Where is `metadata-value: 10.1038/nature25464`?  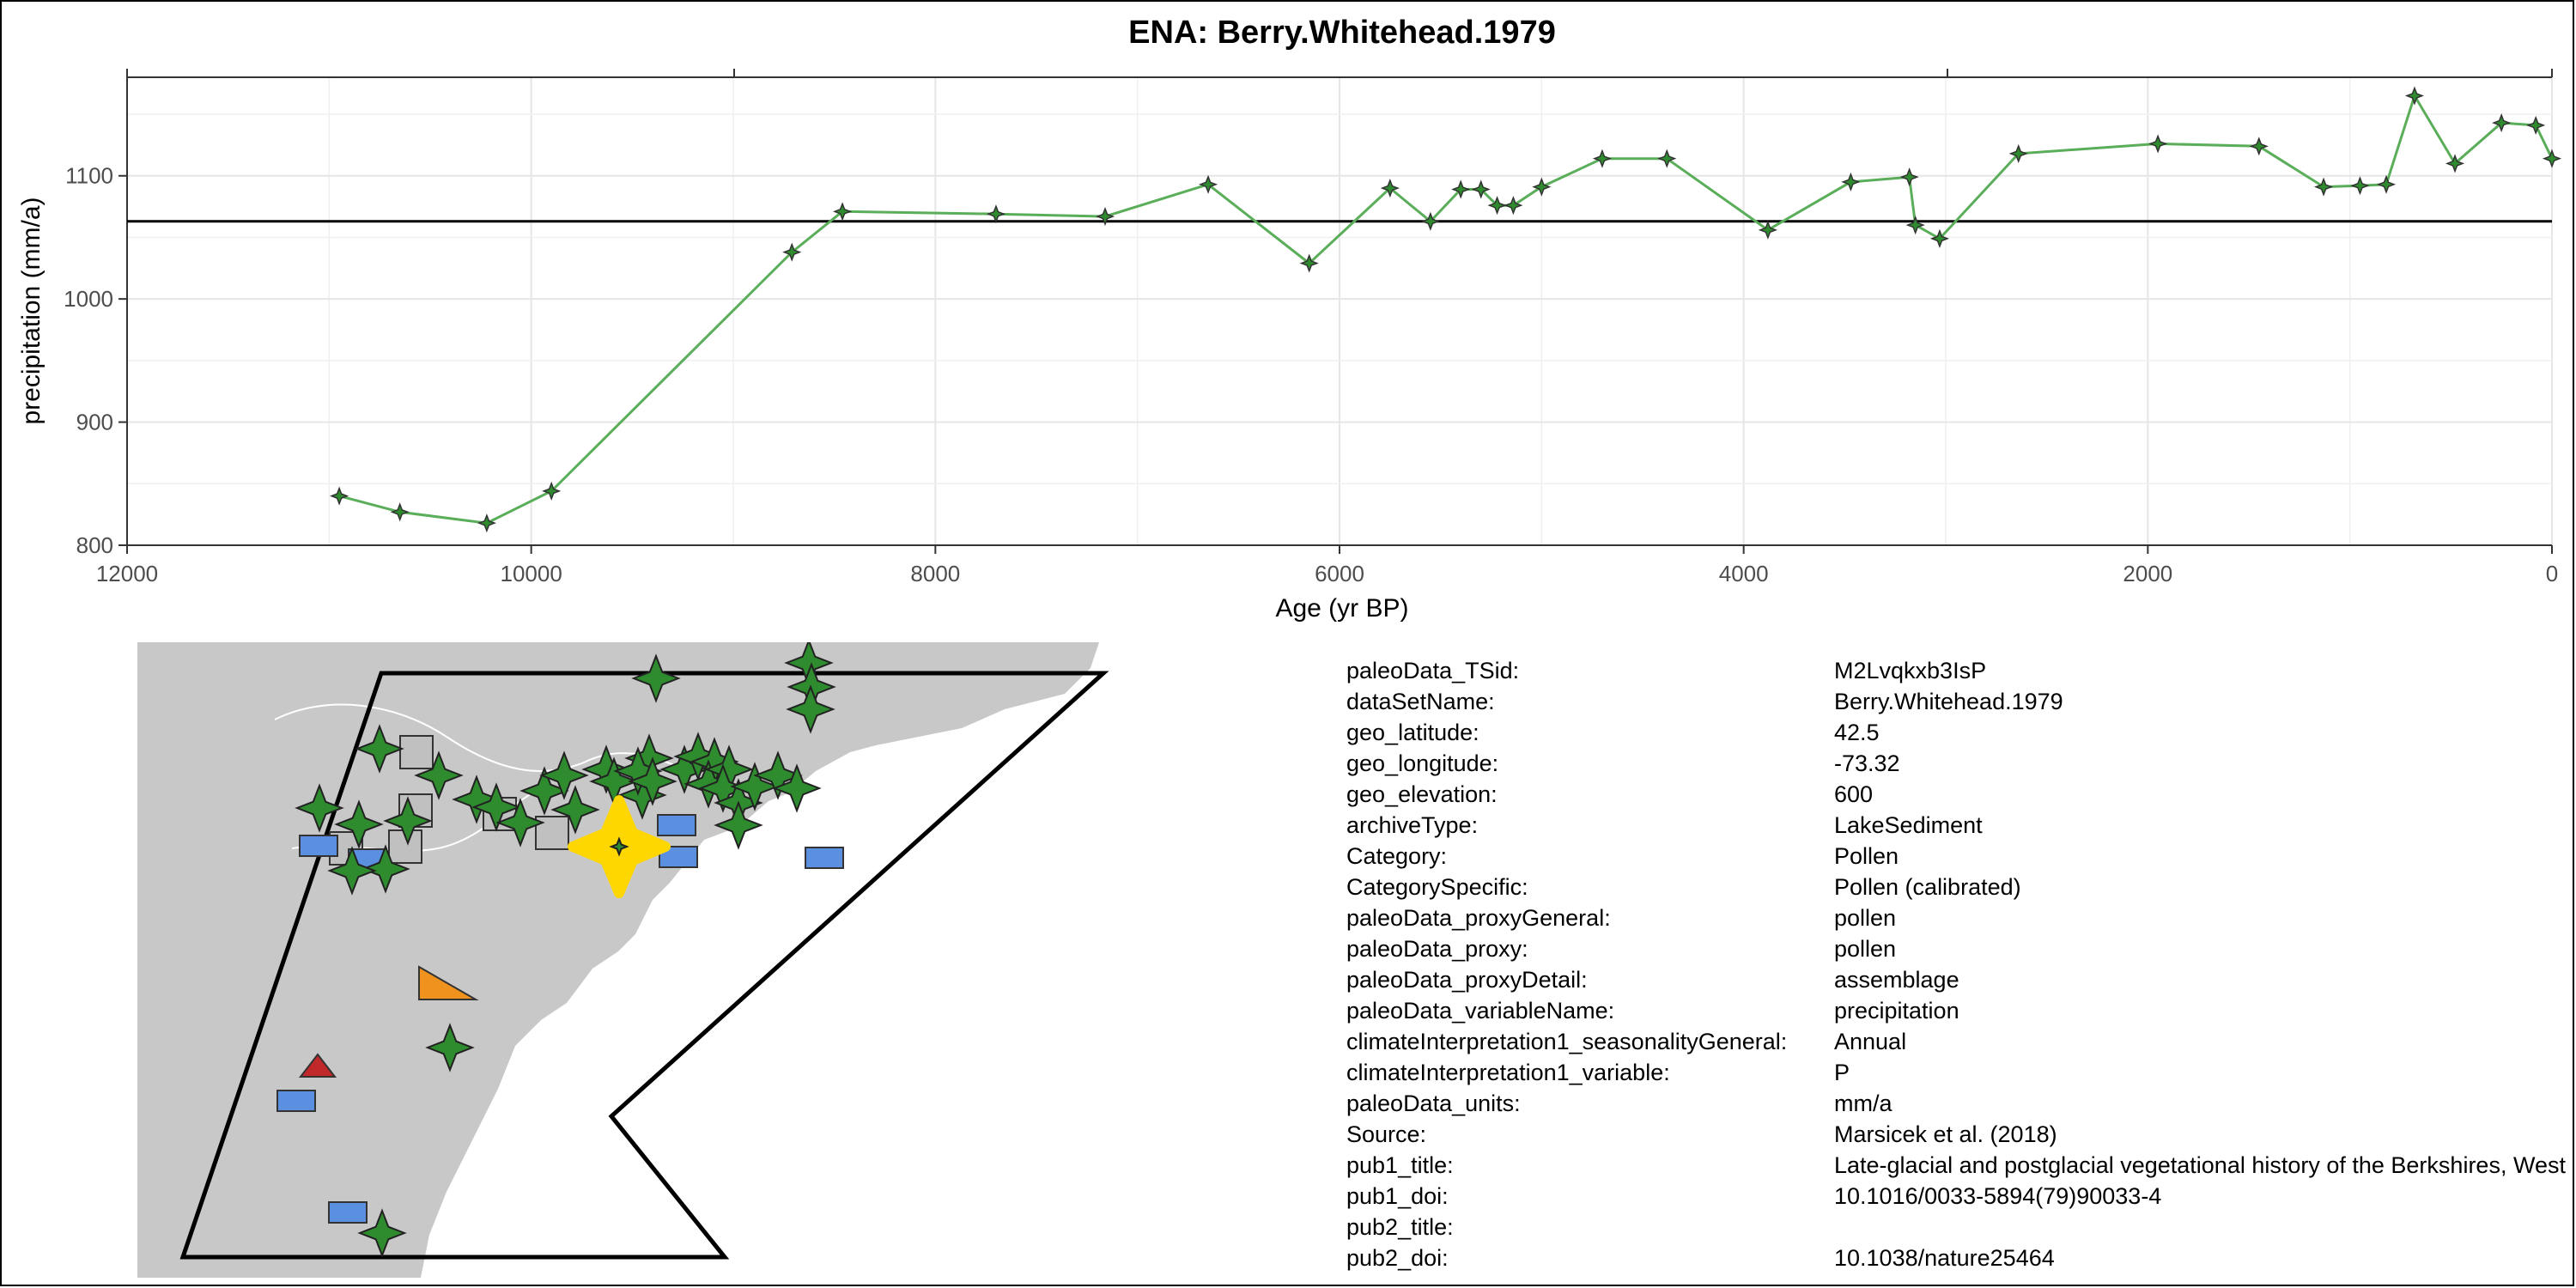
metadata-value: 10.1038/nature25464 is located at coordinates (1945, 1258).